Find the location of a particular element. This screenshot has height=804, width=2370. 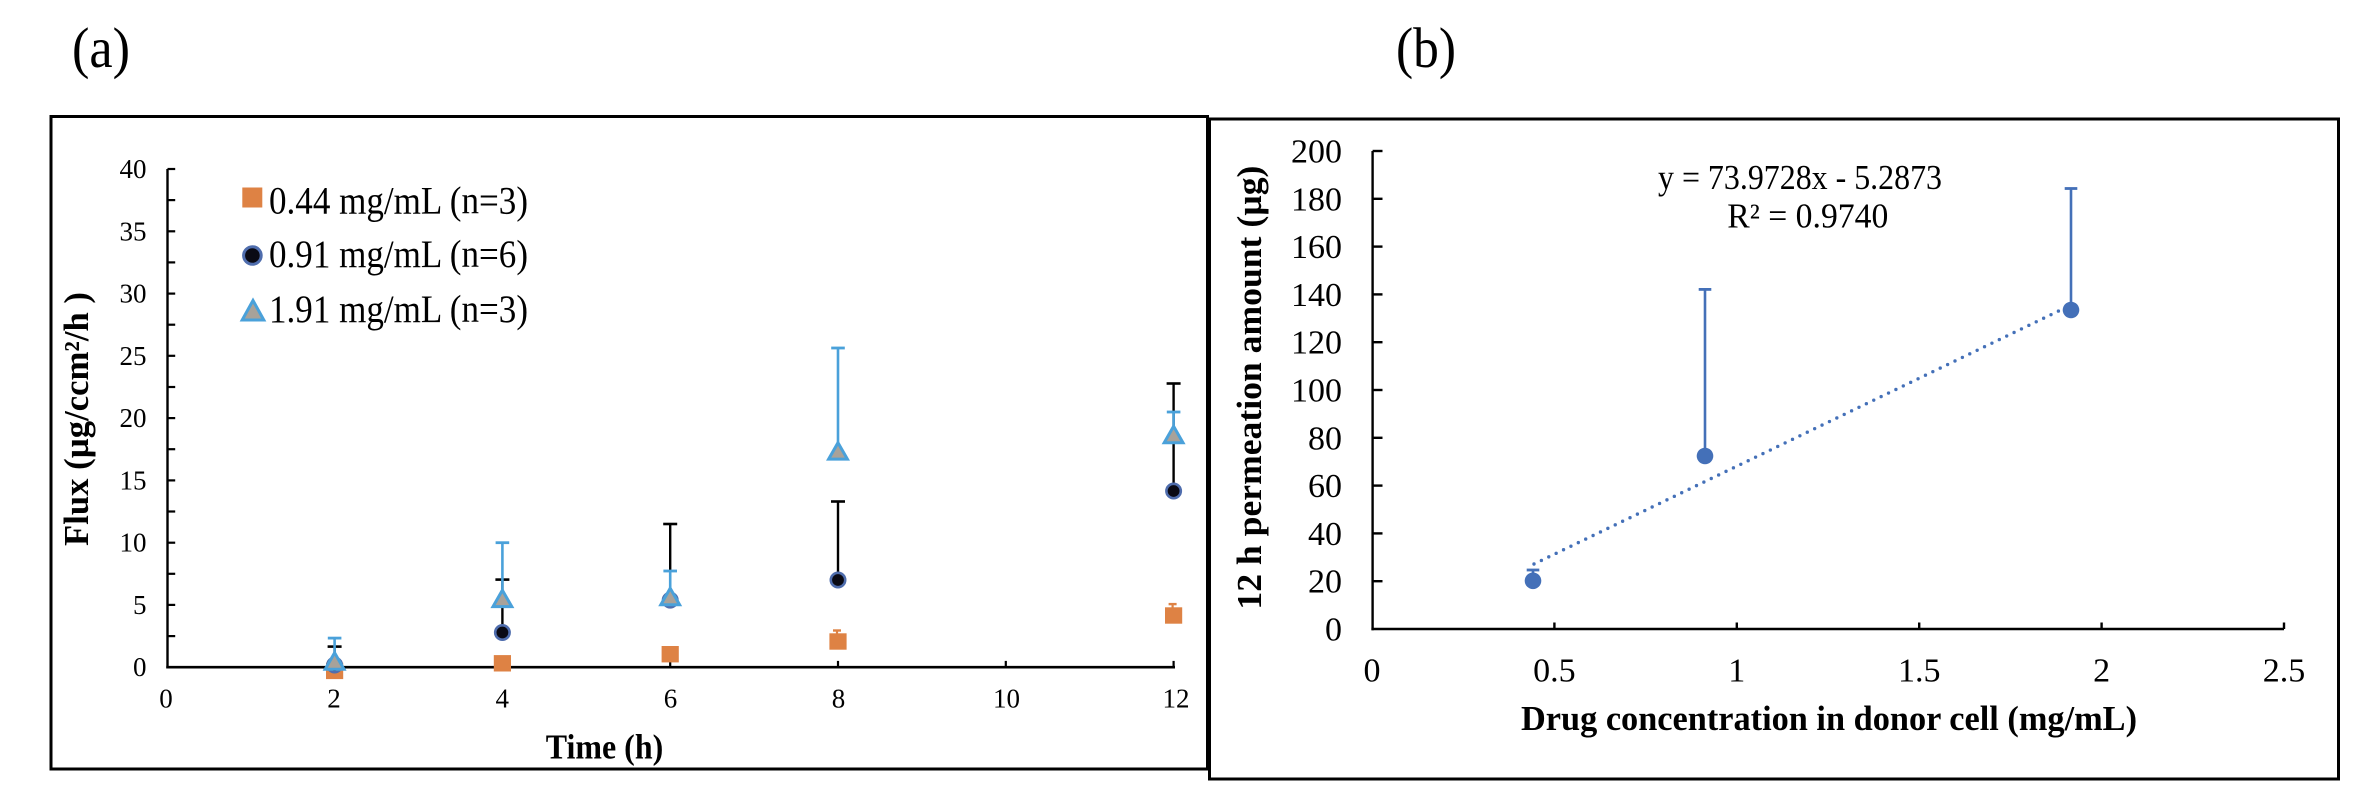

svg-text: 15 is located at coordinates (133, 480).